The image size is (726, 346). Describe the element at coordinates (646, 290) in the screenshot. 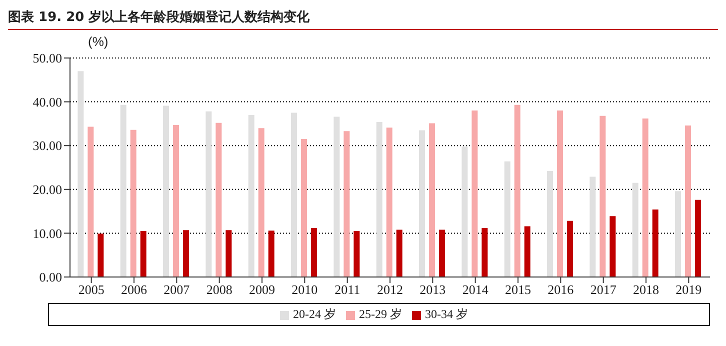

I see `x-tick-label: 2018` at that location.